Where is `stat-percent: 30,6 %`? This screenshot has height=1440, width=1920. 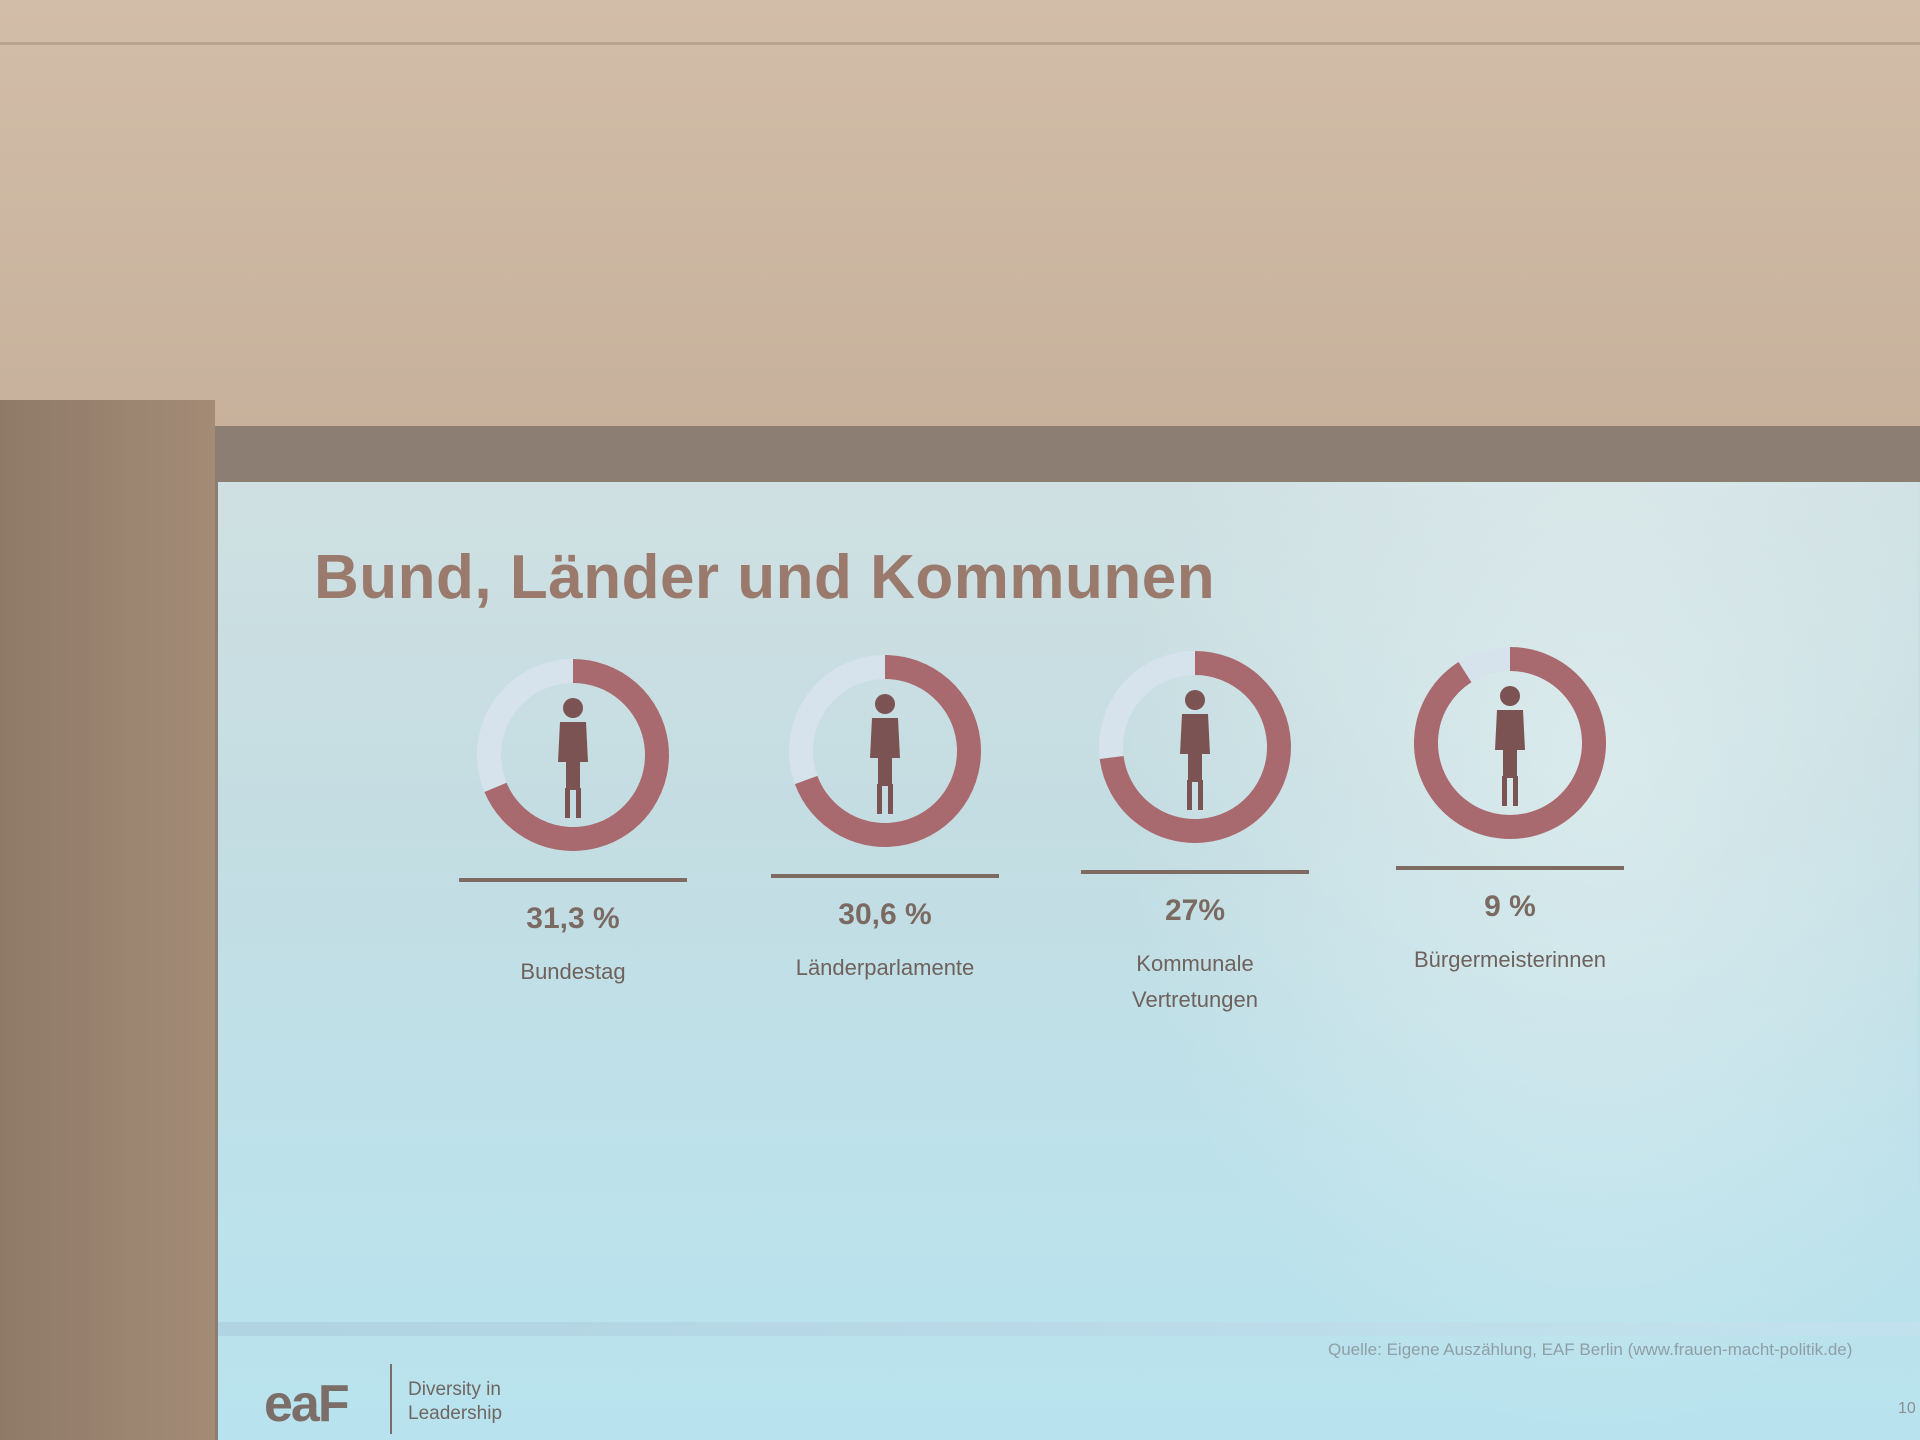
stat-percent: 30,6 % is located at coordinates (885, 914).